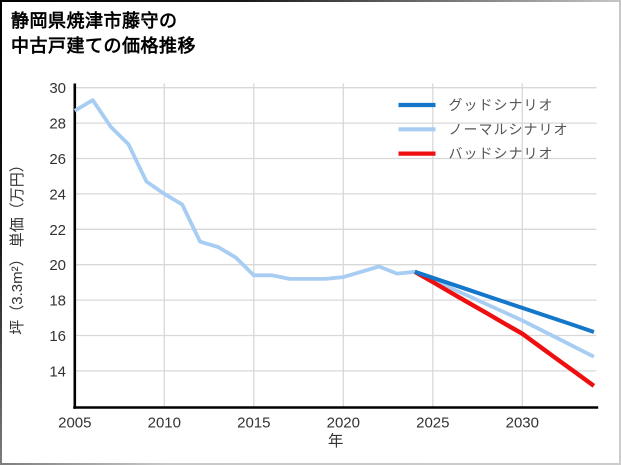  I want to click on legend-item: グッドシナリオ, so click(476, 105).